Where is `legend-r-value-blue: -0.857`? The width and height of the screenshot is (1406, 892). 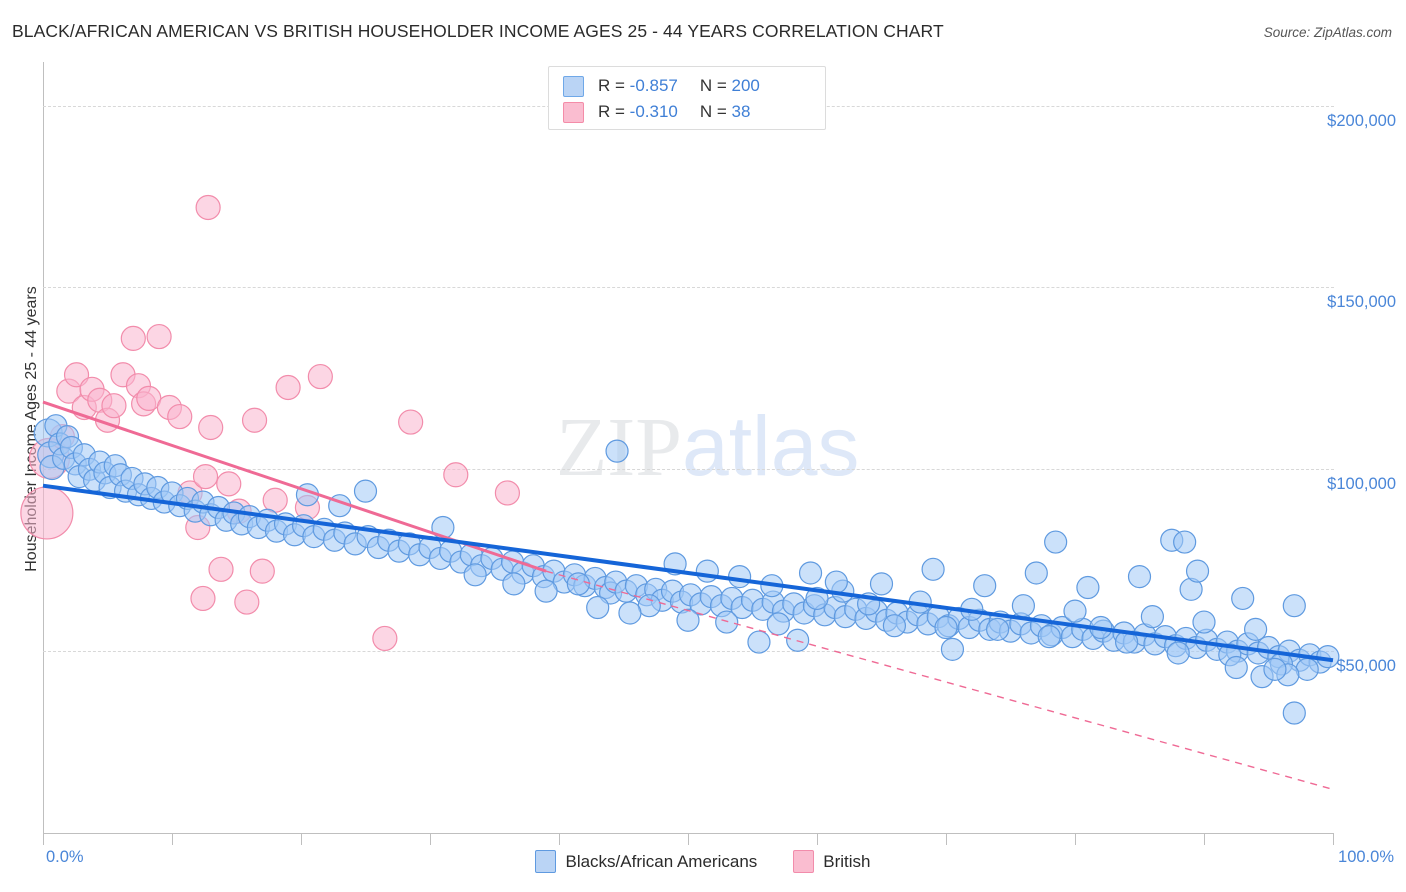 legend-r-value-blue: -0.857 is located at coordinates (653, 85).